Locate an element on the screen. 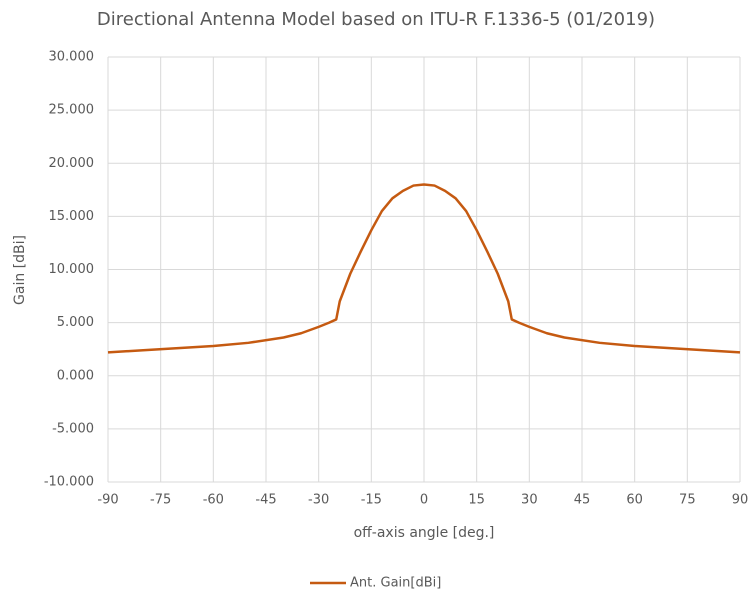 This screenshot has width=752, height=597. x-tick-label: 30 is located at coordinates (529, 500).